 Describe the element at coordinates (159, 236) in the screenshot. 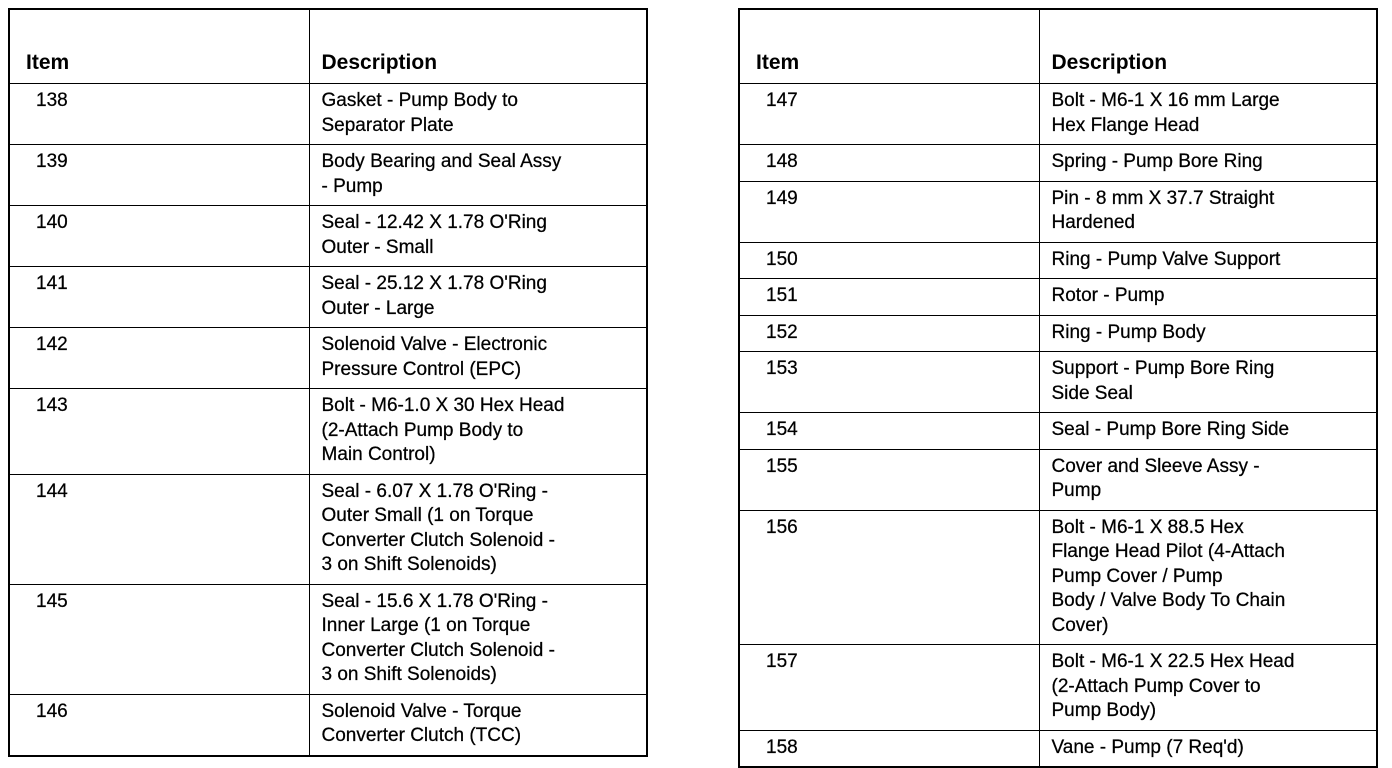

I see `item-number: 140` at that location.